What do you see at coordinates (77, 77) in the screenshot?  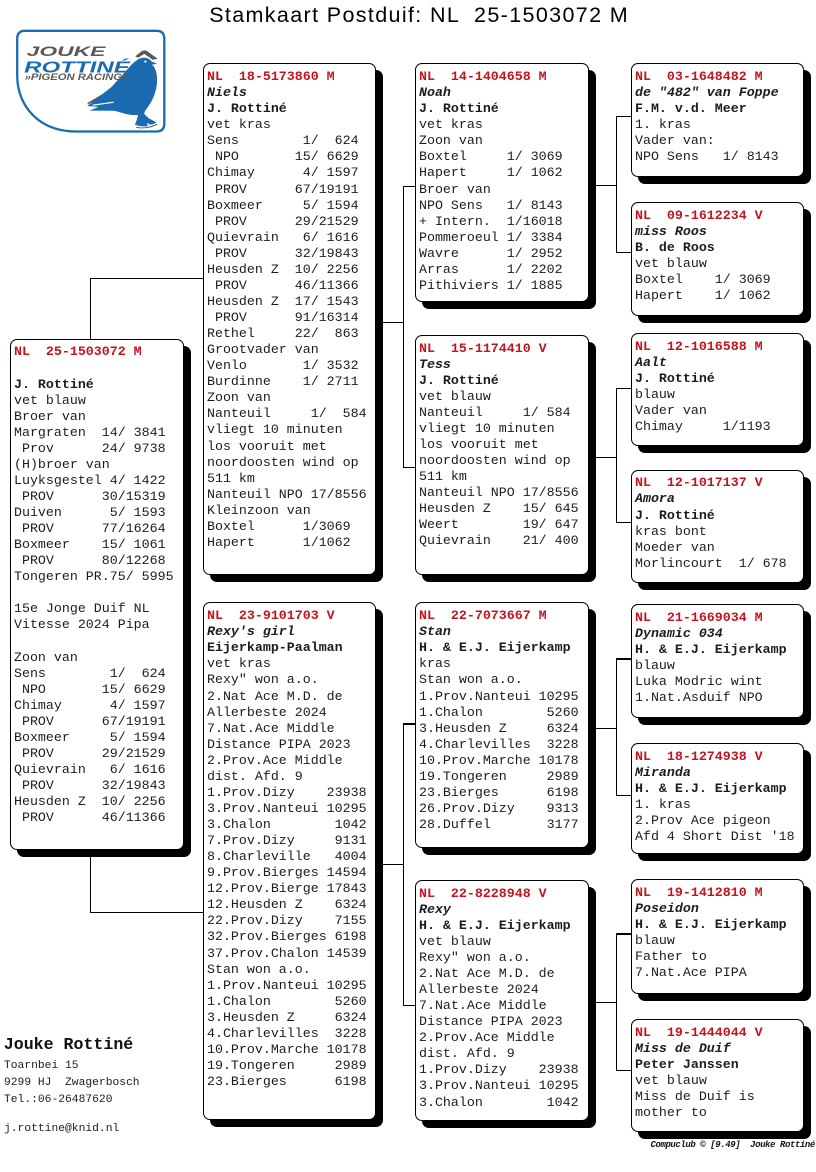 I see `svg-text: »PIGEON RACING«` at bounding box center [77, 77].